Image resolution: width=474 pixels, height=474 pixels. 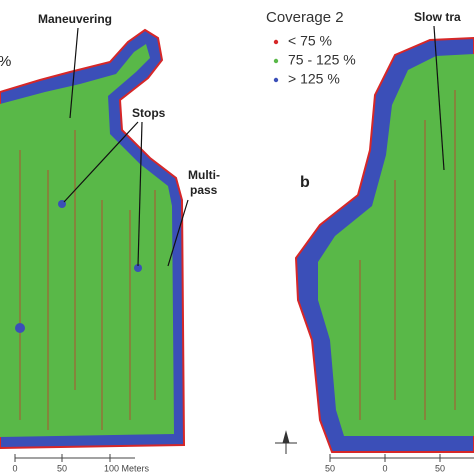 What do you see at coordinates (305, 182) in the screenshot?
I see `panel-label: b` at bounding box center [305, 182].